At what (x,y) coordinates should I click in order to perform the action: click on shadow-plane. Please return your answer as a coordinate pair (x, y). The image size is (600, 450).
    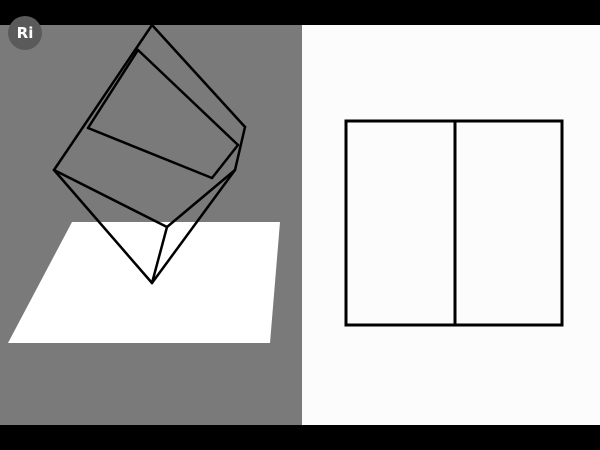
    Looking at the image, I should click on (144, 282).